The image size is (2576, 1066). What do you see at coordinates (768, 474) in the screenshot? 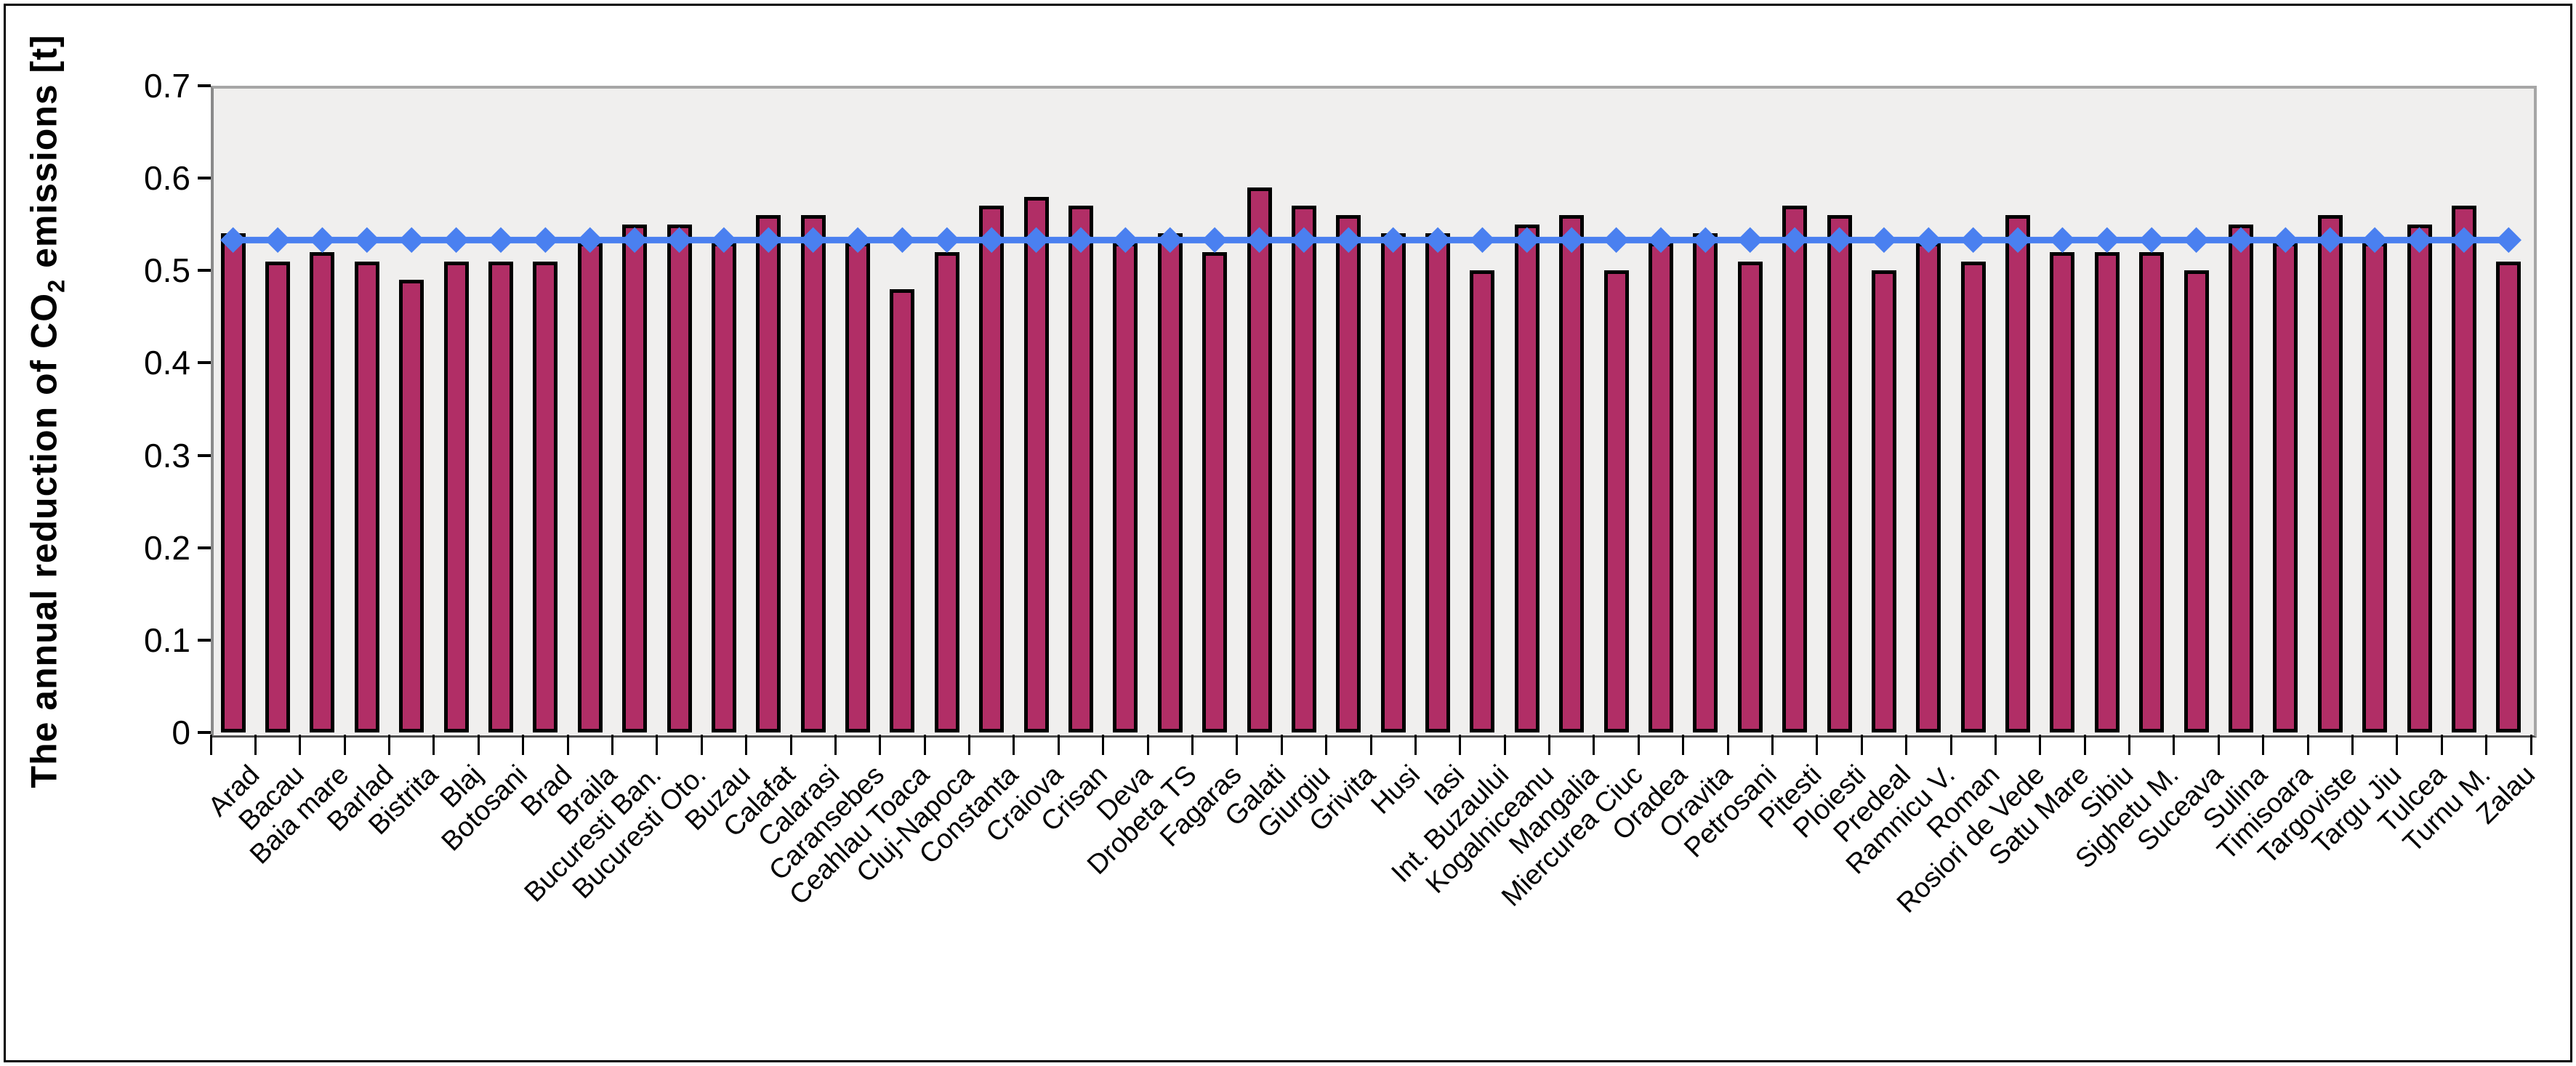
I see `bar-calafat` at bounding box center [768, 474].